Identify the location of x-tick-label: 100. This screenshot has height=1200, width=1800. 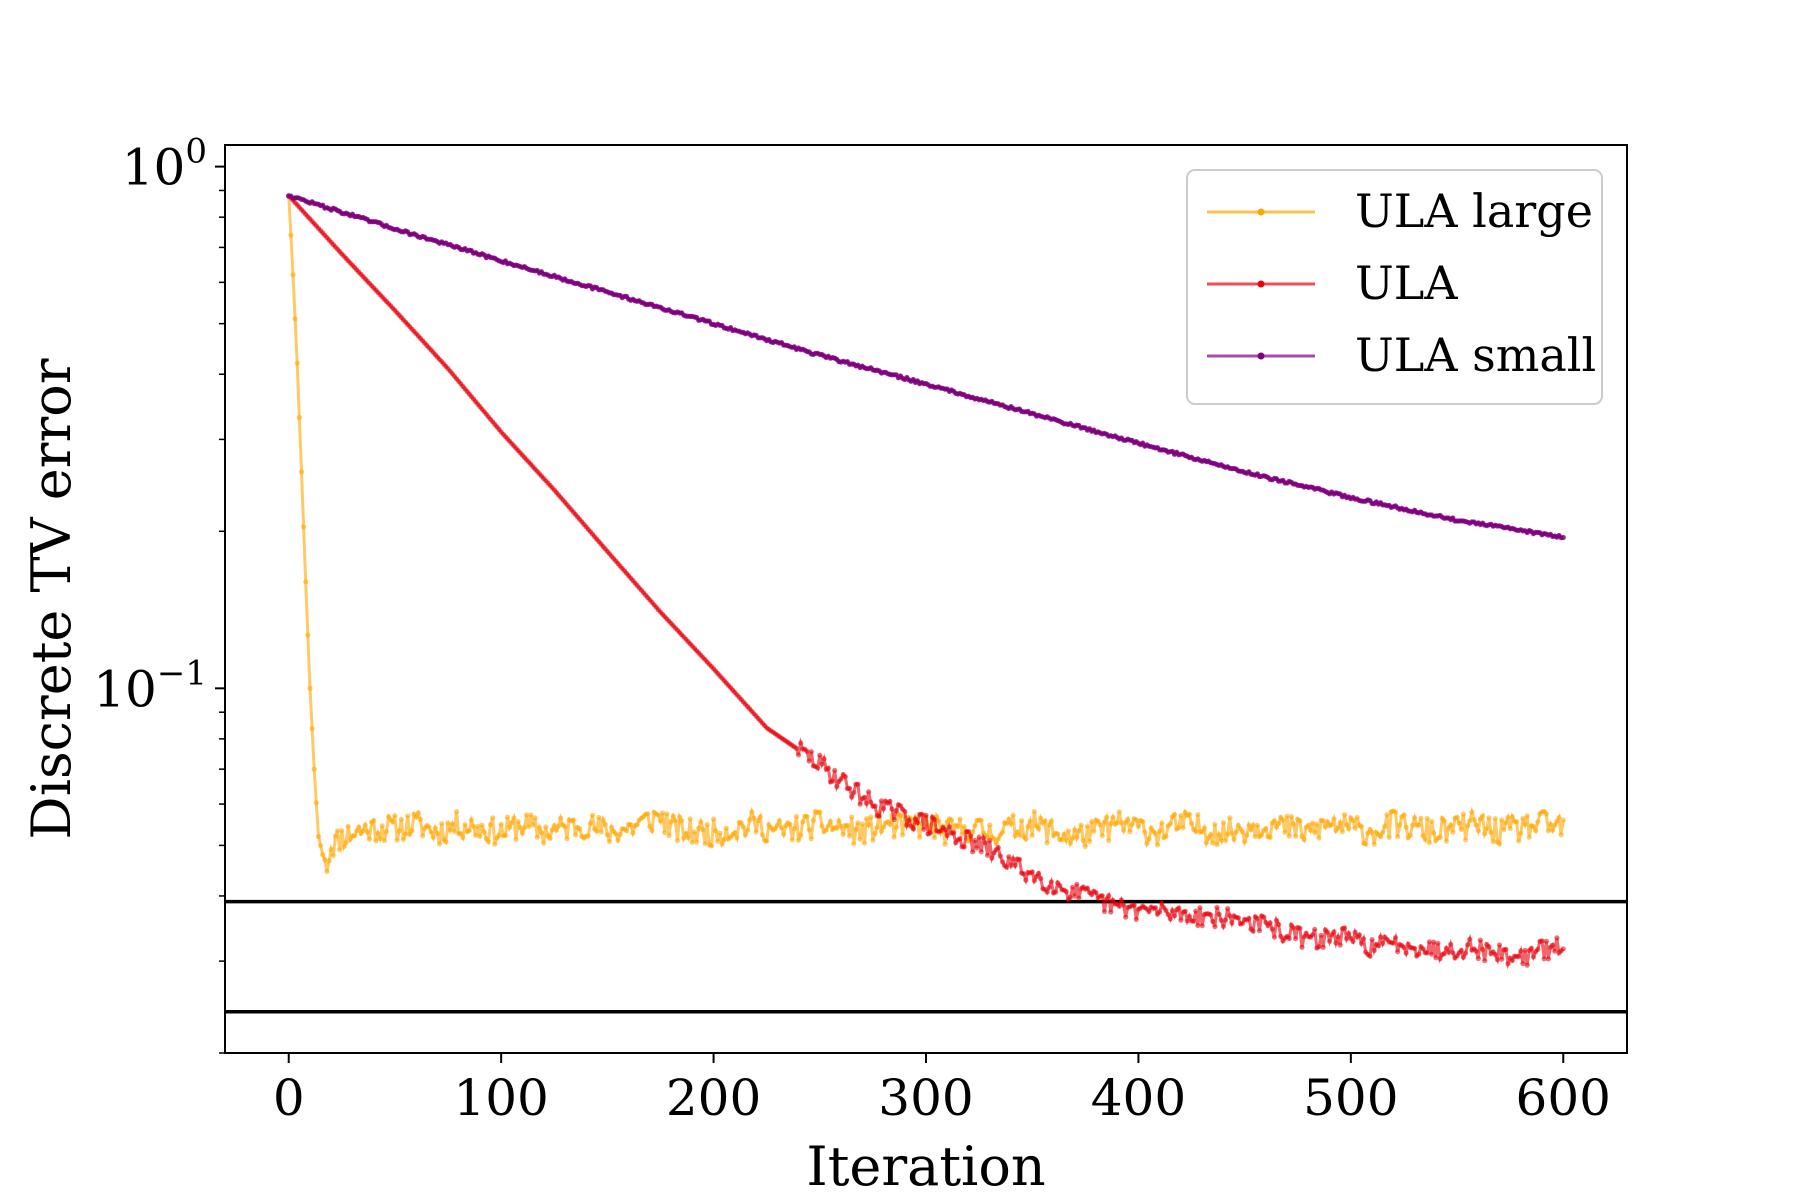
(500, 1098).